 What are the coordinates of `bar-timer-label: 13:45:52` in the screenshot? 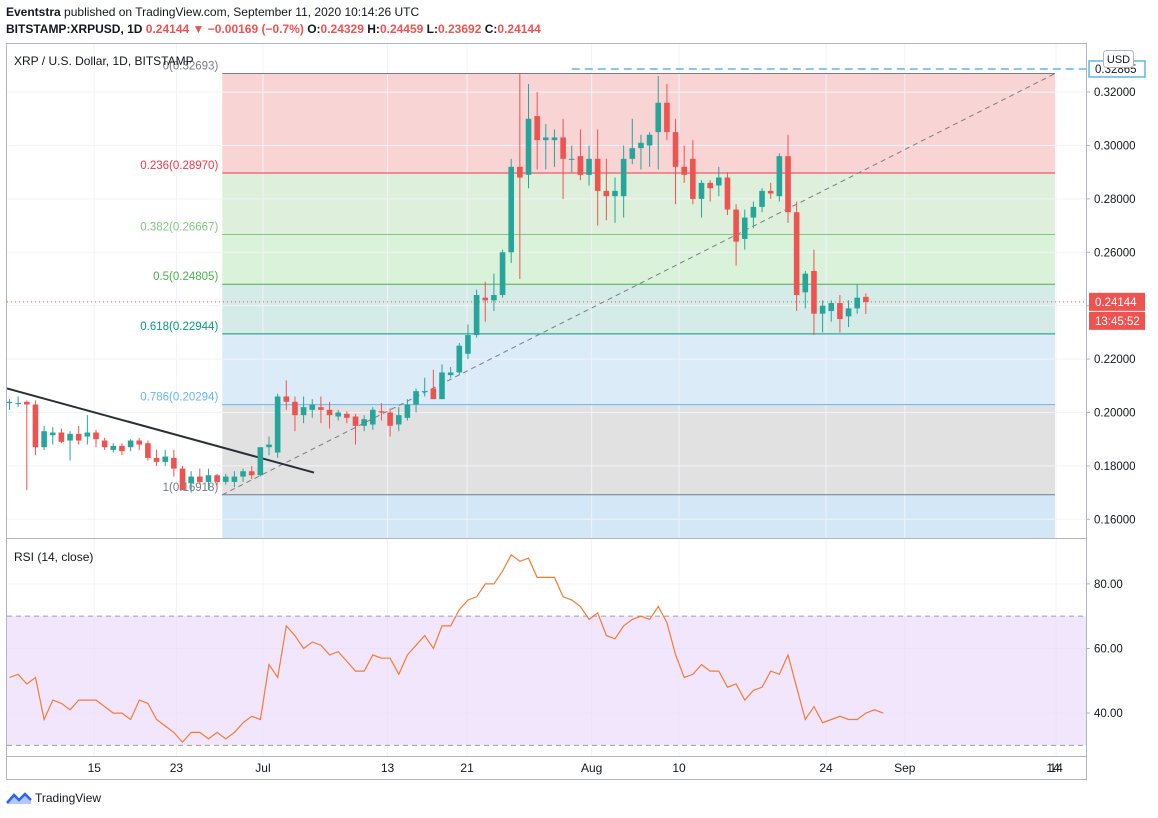 It's located at (1117, 322).